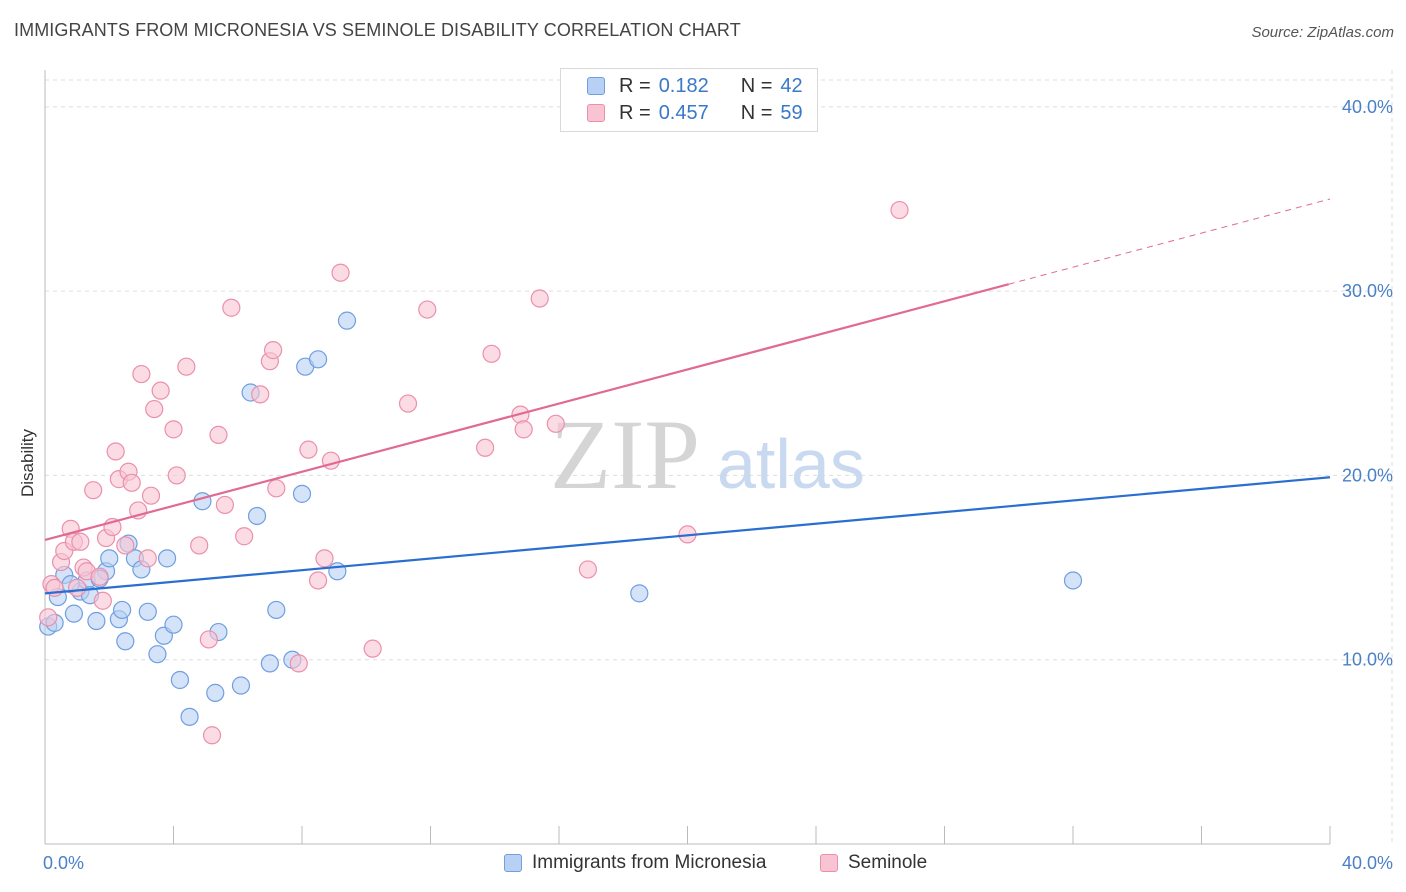  I want to click on source-credit: Source: ZipAtlas.com, so click(1322, 32).